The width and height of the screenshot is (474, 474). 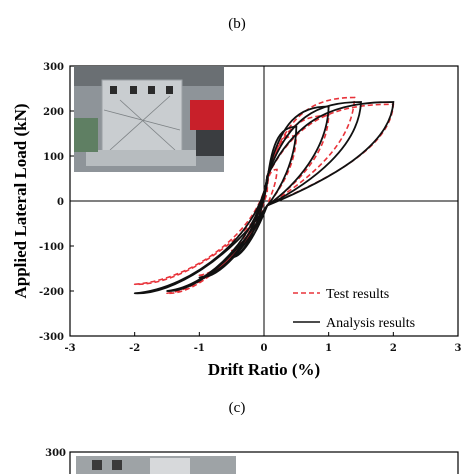 I want to click on x-axis-label: Drift Ratio (%), so click(x=264, y=369).